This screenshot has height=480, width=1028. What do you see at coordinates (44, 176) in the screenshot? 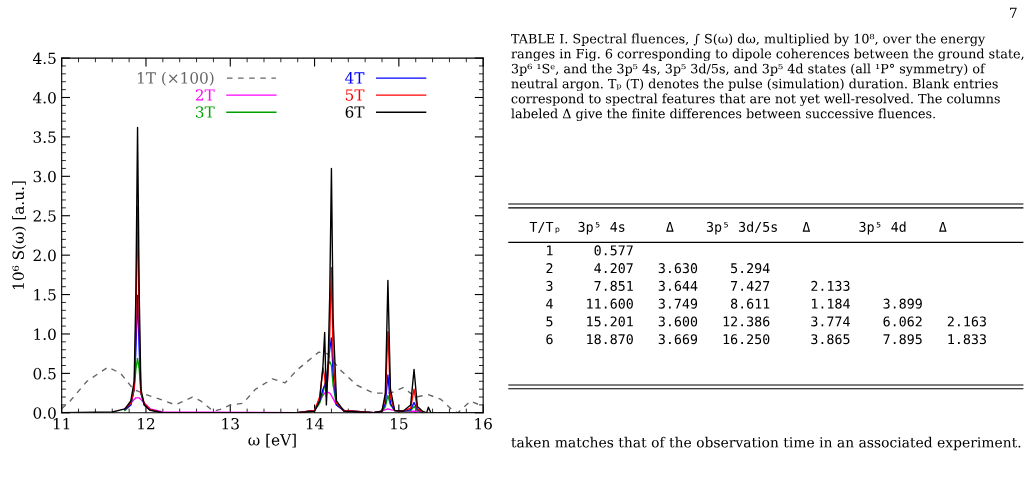
I see `y-tick-label: 3.0` at bounding box center [44, 176].